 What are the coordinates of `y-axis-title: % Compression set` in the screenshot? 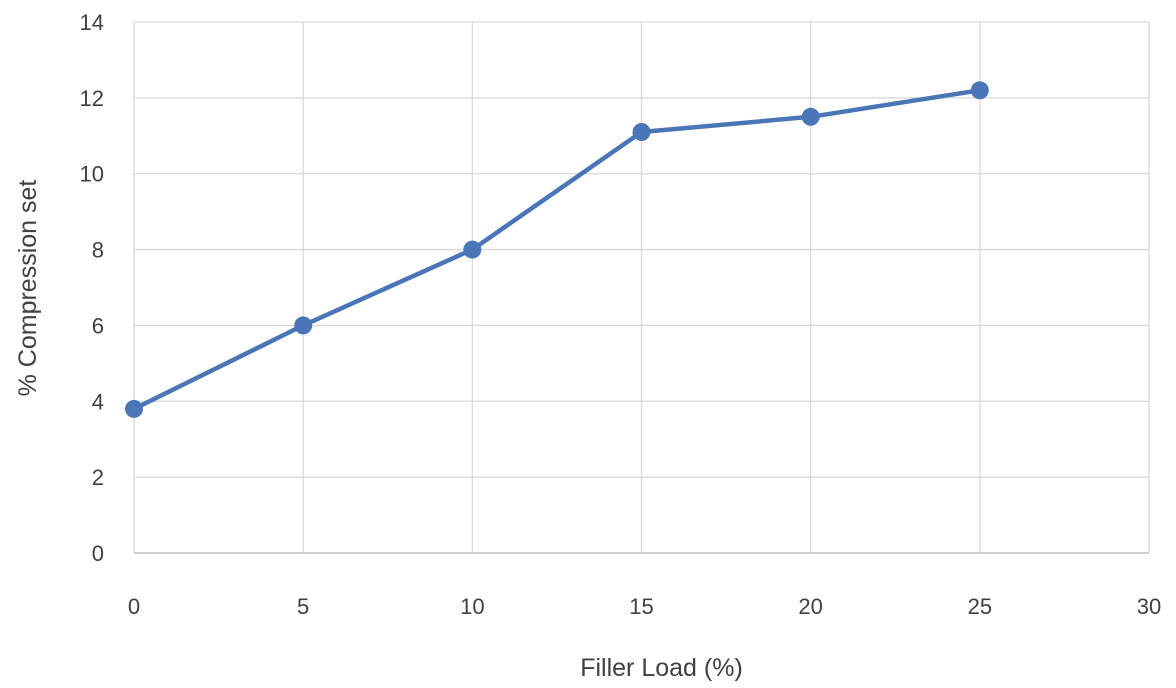 It's located at (28, 288).